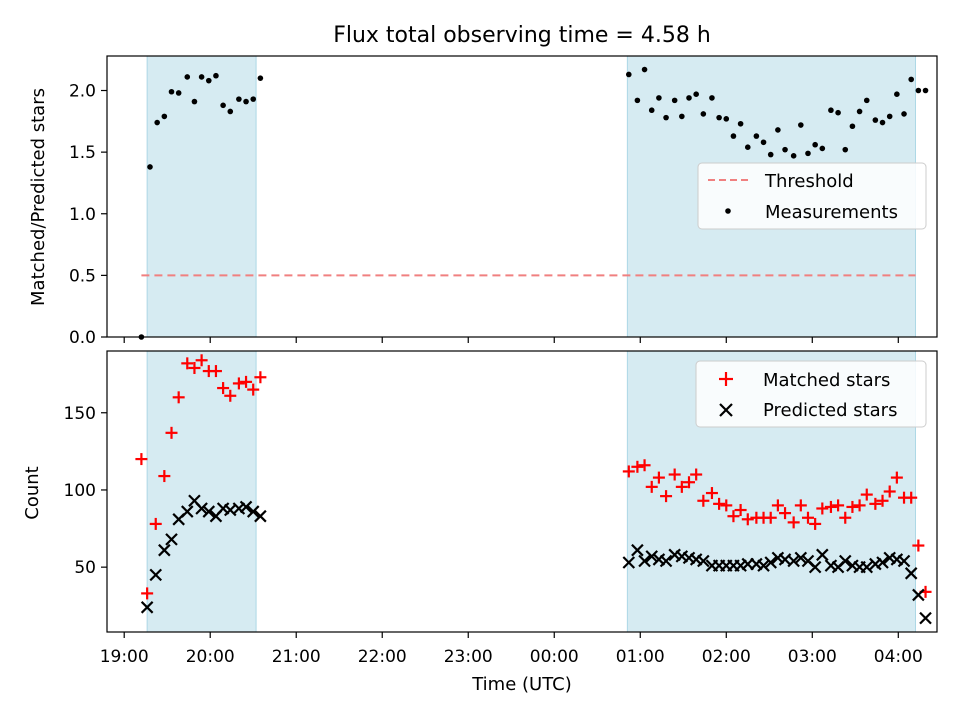  I want to click on x-tick-label: 22:00, so click(382, 657).